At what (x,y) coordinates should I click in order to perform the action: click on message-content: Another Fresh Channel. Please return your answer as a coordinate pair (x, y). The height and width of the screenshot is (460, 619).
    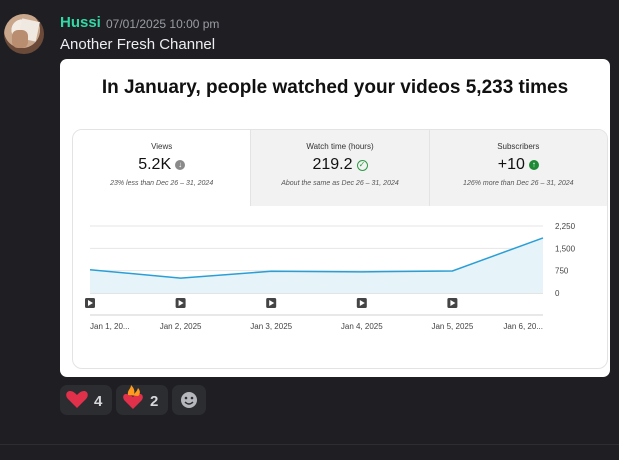
    Looking at the image, I should click on (138, 44).